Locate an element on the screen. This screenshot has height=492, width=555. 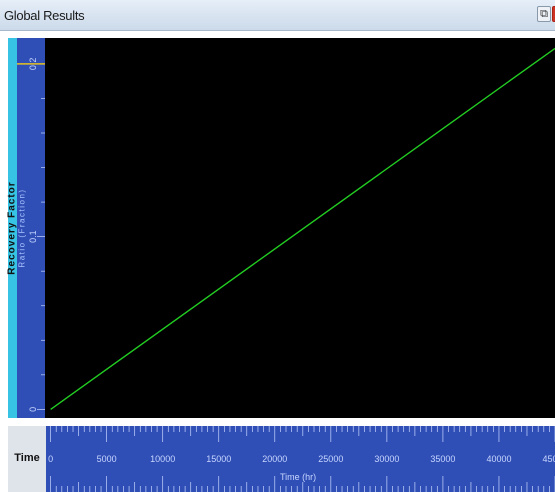
close-icon is located at coordinates (553, 14).